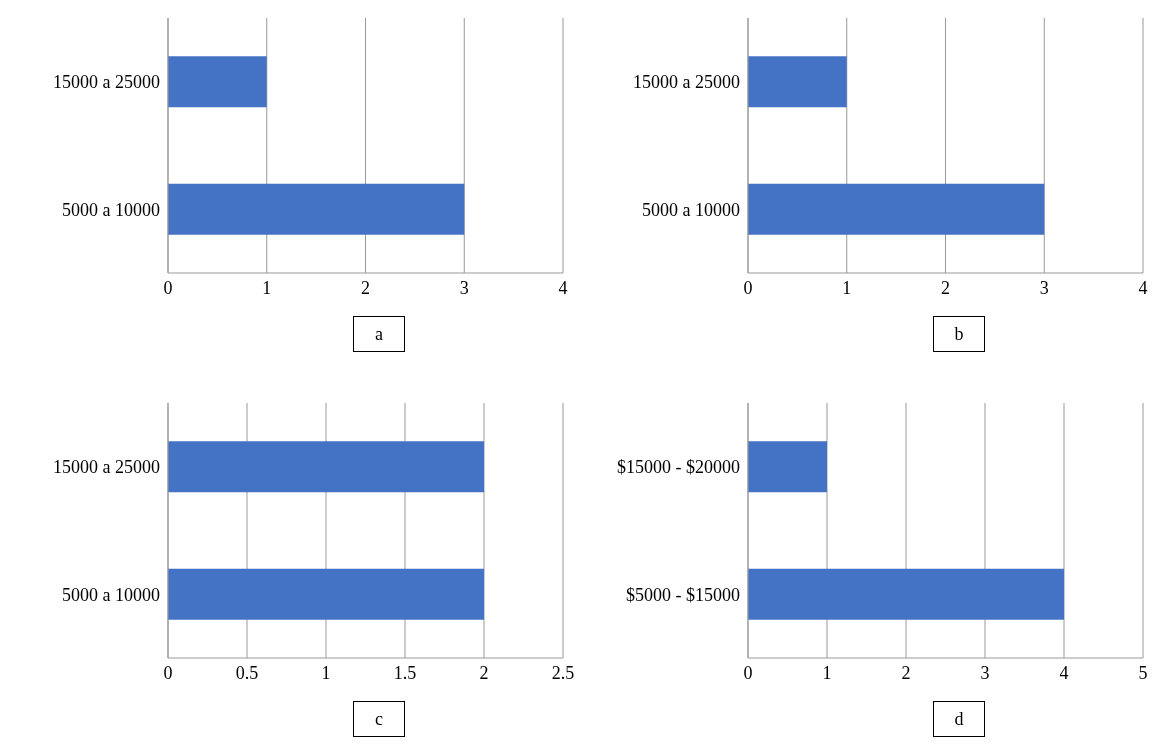 The image size is (1159, 755). What do you see at coordinates (379, 334) in the screenshot?
I see `text: a` at bounding box center [379, 334].